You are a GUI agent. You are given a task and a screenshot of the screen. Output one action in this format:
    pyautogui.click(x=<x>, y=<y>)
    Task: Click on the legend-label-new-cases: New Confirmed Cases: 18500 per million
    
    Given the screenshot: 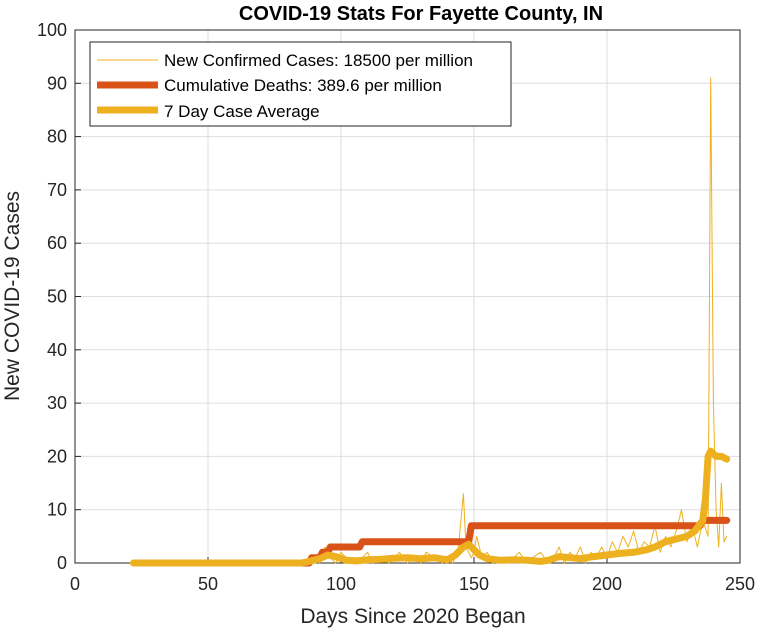 What is the action you would take?
    pyautogui.click(x=318, y=60)
    